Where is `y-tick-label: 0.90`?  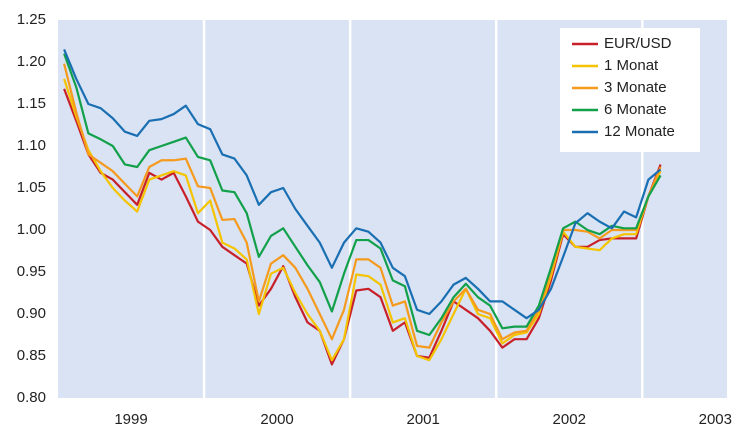
y-tick-label: 0.90 is located at coordinates (31, 313).